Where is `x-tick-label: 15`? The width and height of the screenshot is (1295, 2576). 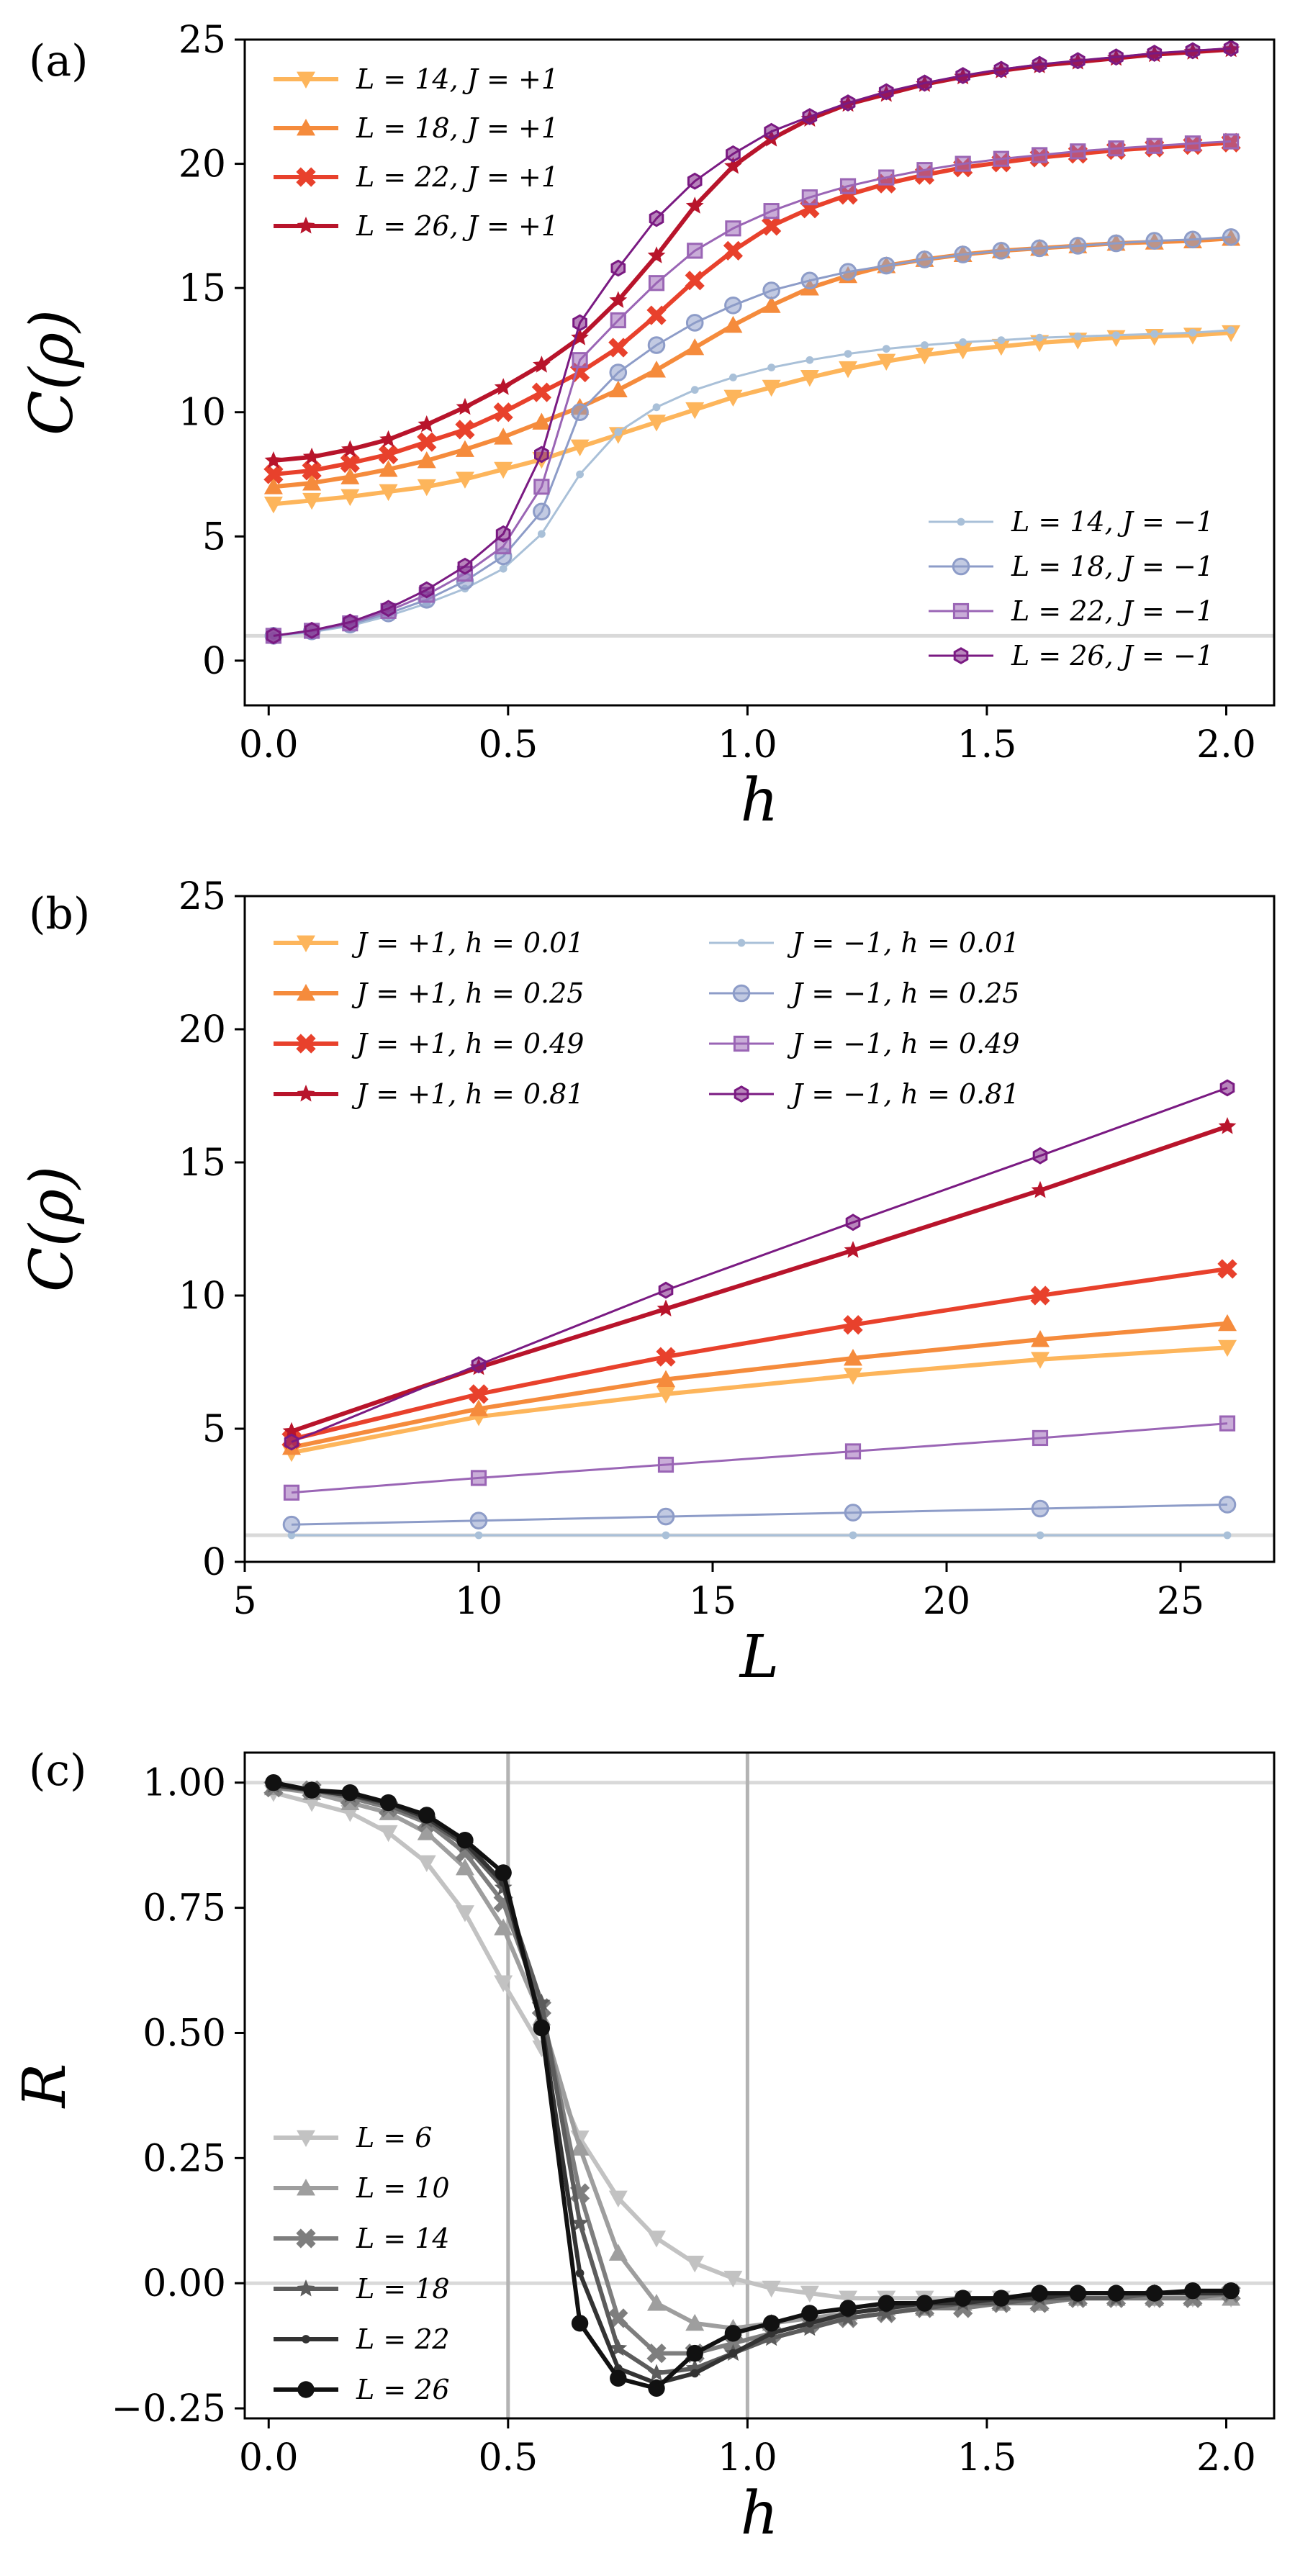
x-tick-label: 15 is located at coordinates (712, 1601).